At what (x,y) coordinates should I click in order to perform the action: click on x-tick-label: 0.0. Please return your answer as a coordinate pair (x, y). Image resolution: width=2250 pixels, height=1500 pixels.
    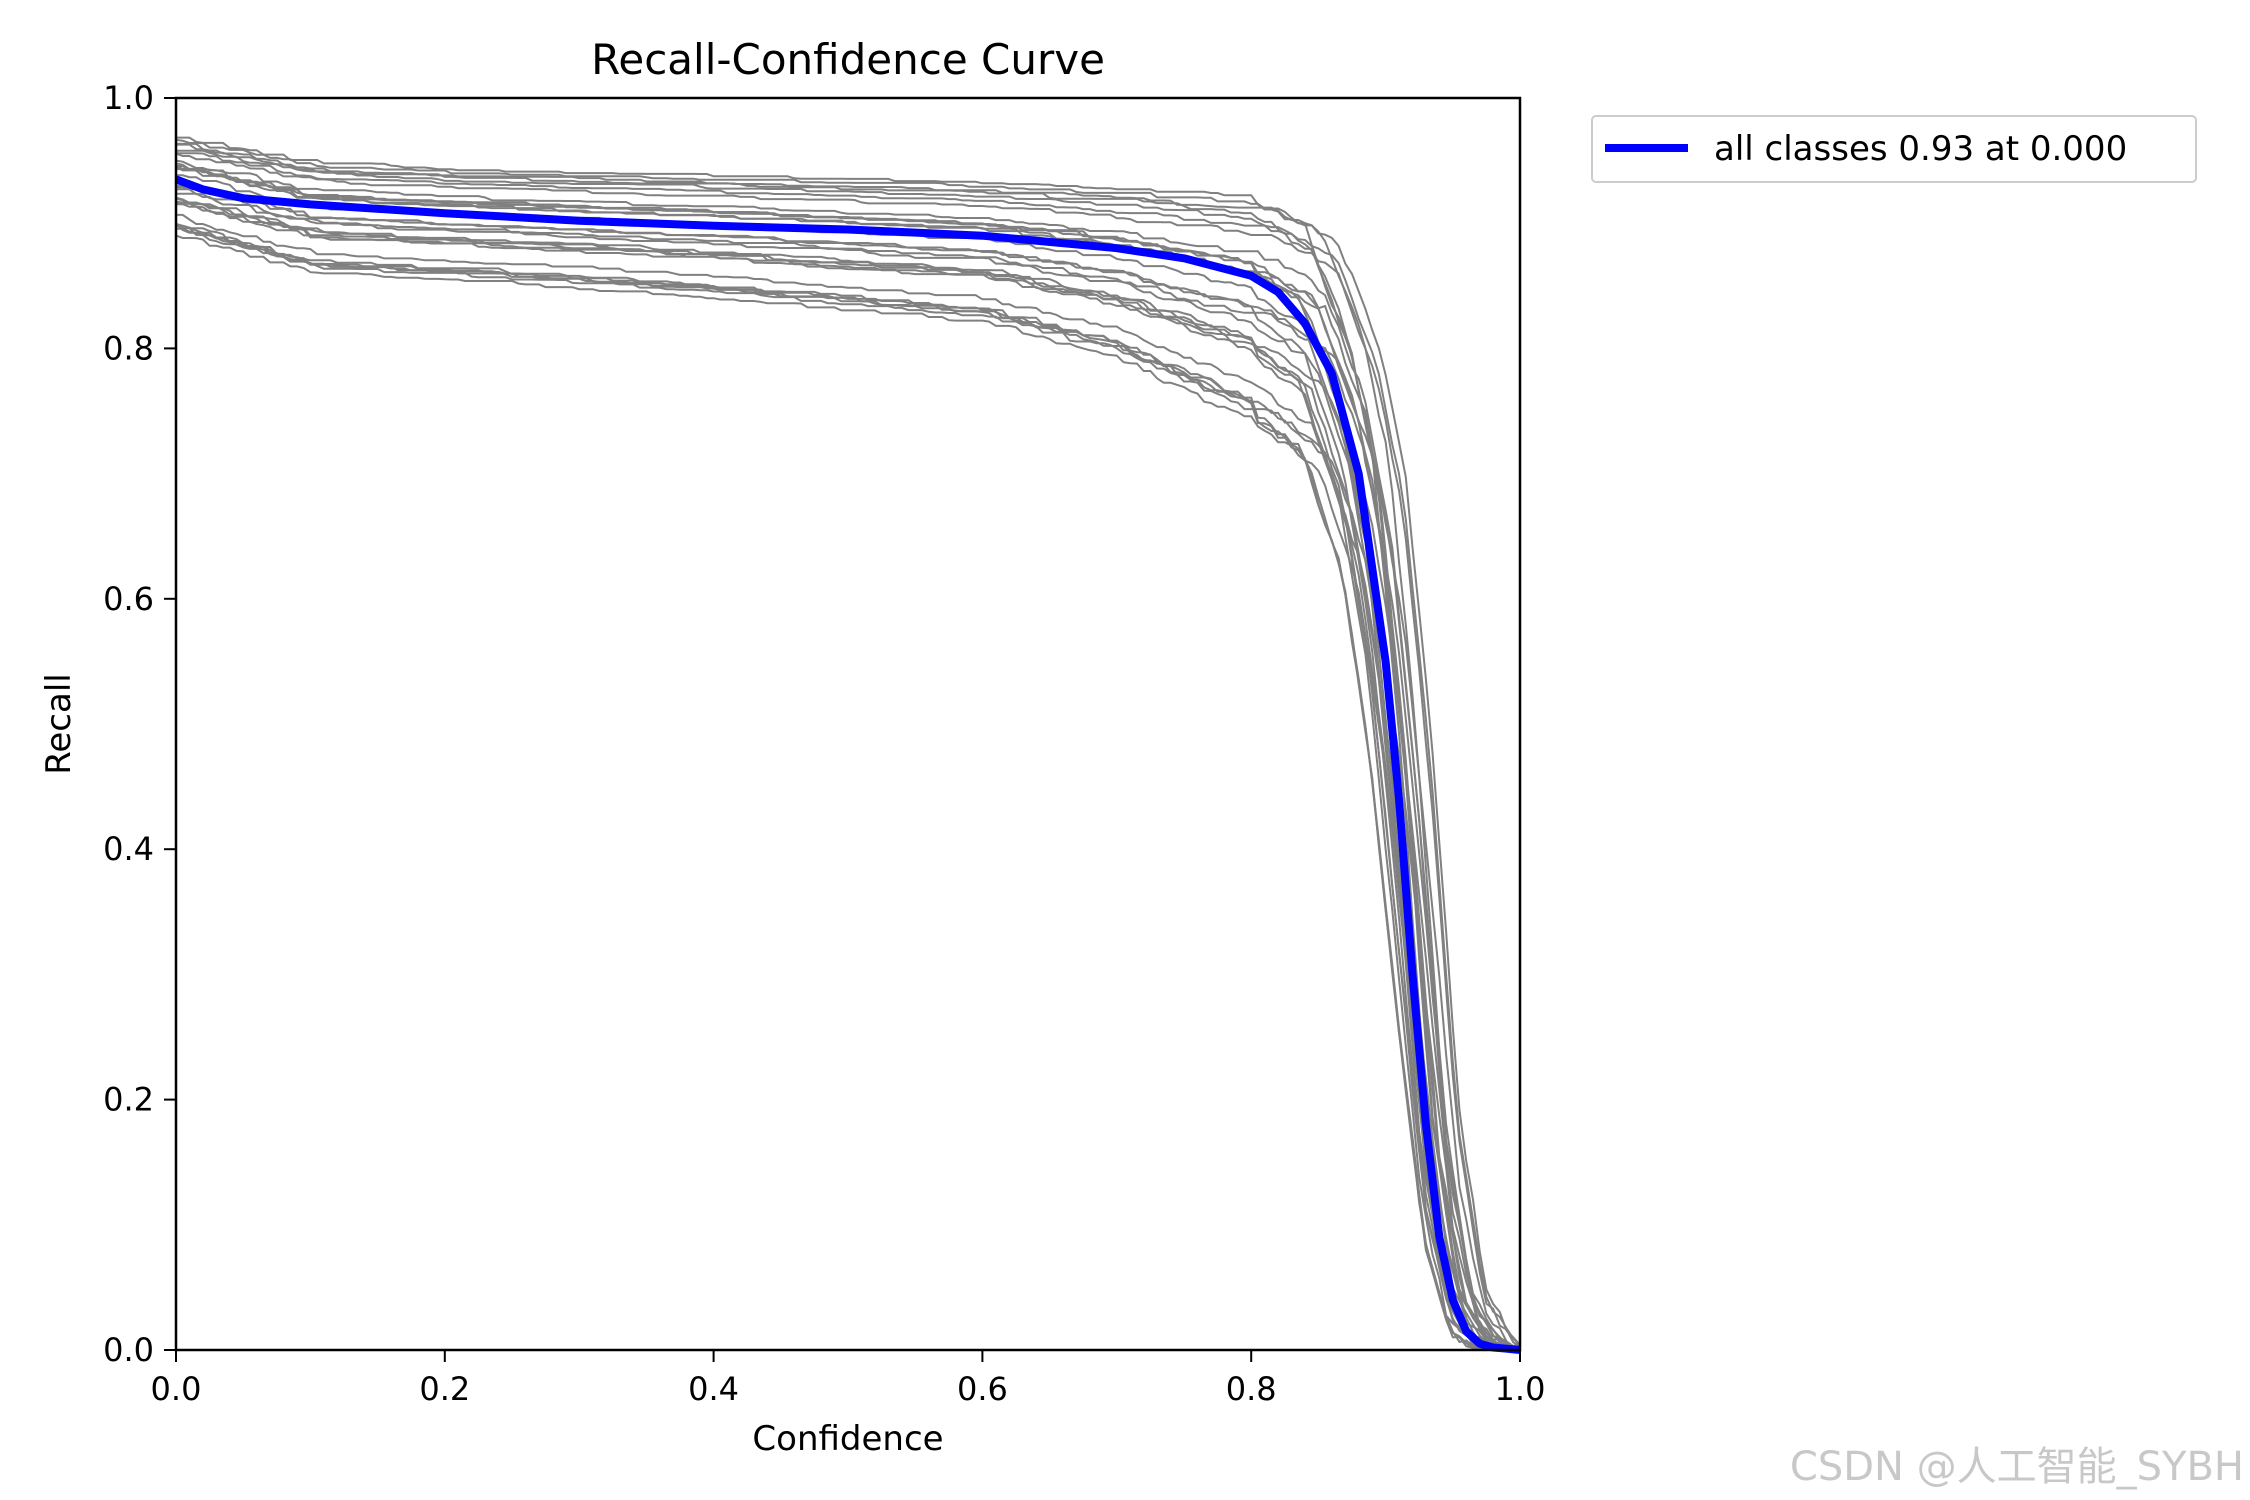
    Looking at the image, I should click on (176, 1389).